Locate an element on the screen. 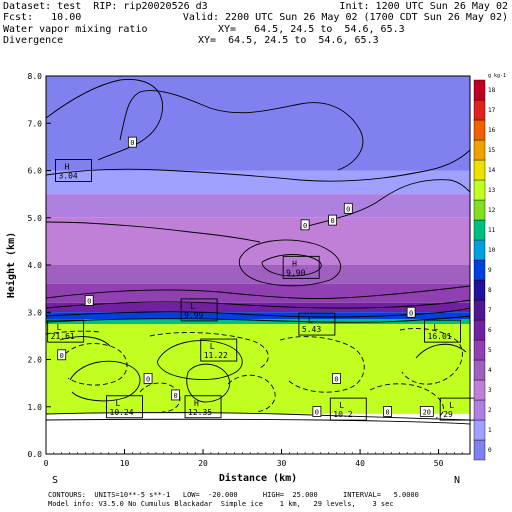 The image size is (512, 512). y-tick-label: 8.0 is located at coordinates (35, 76).